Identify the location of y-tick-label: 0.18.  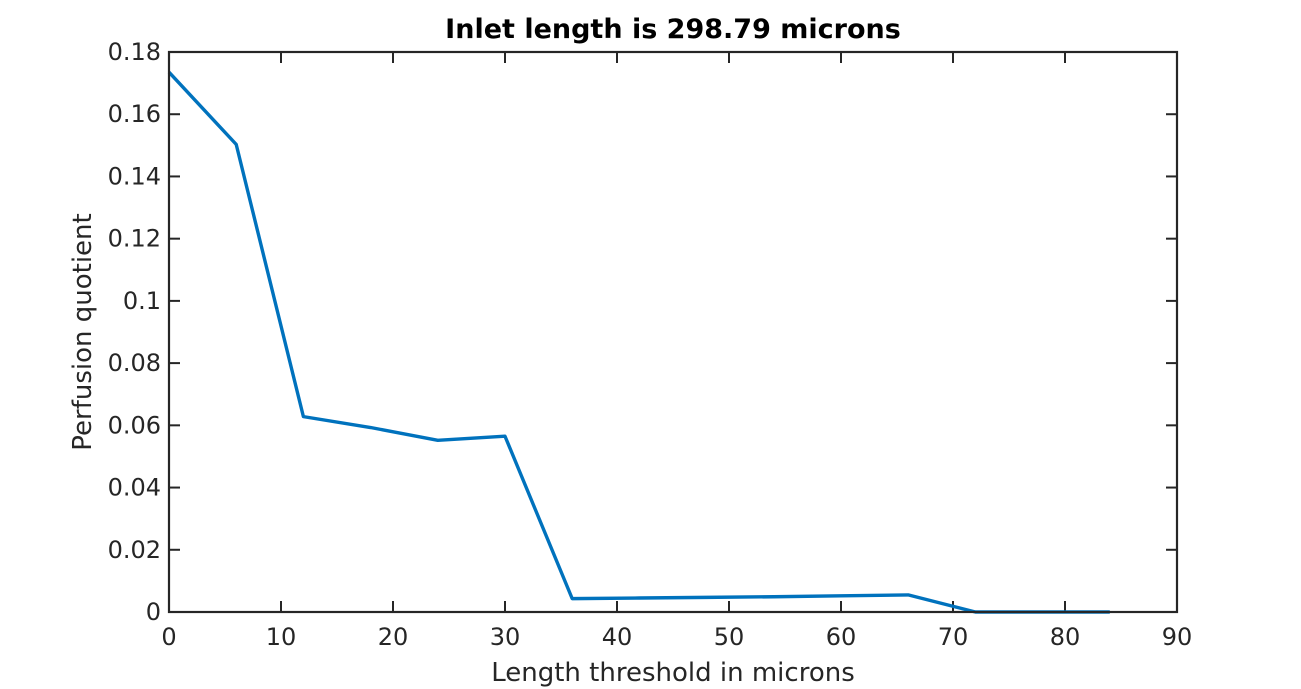
(134, 52).